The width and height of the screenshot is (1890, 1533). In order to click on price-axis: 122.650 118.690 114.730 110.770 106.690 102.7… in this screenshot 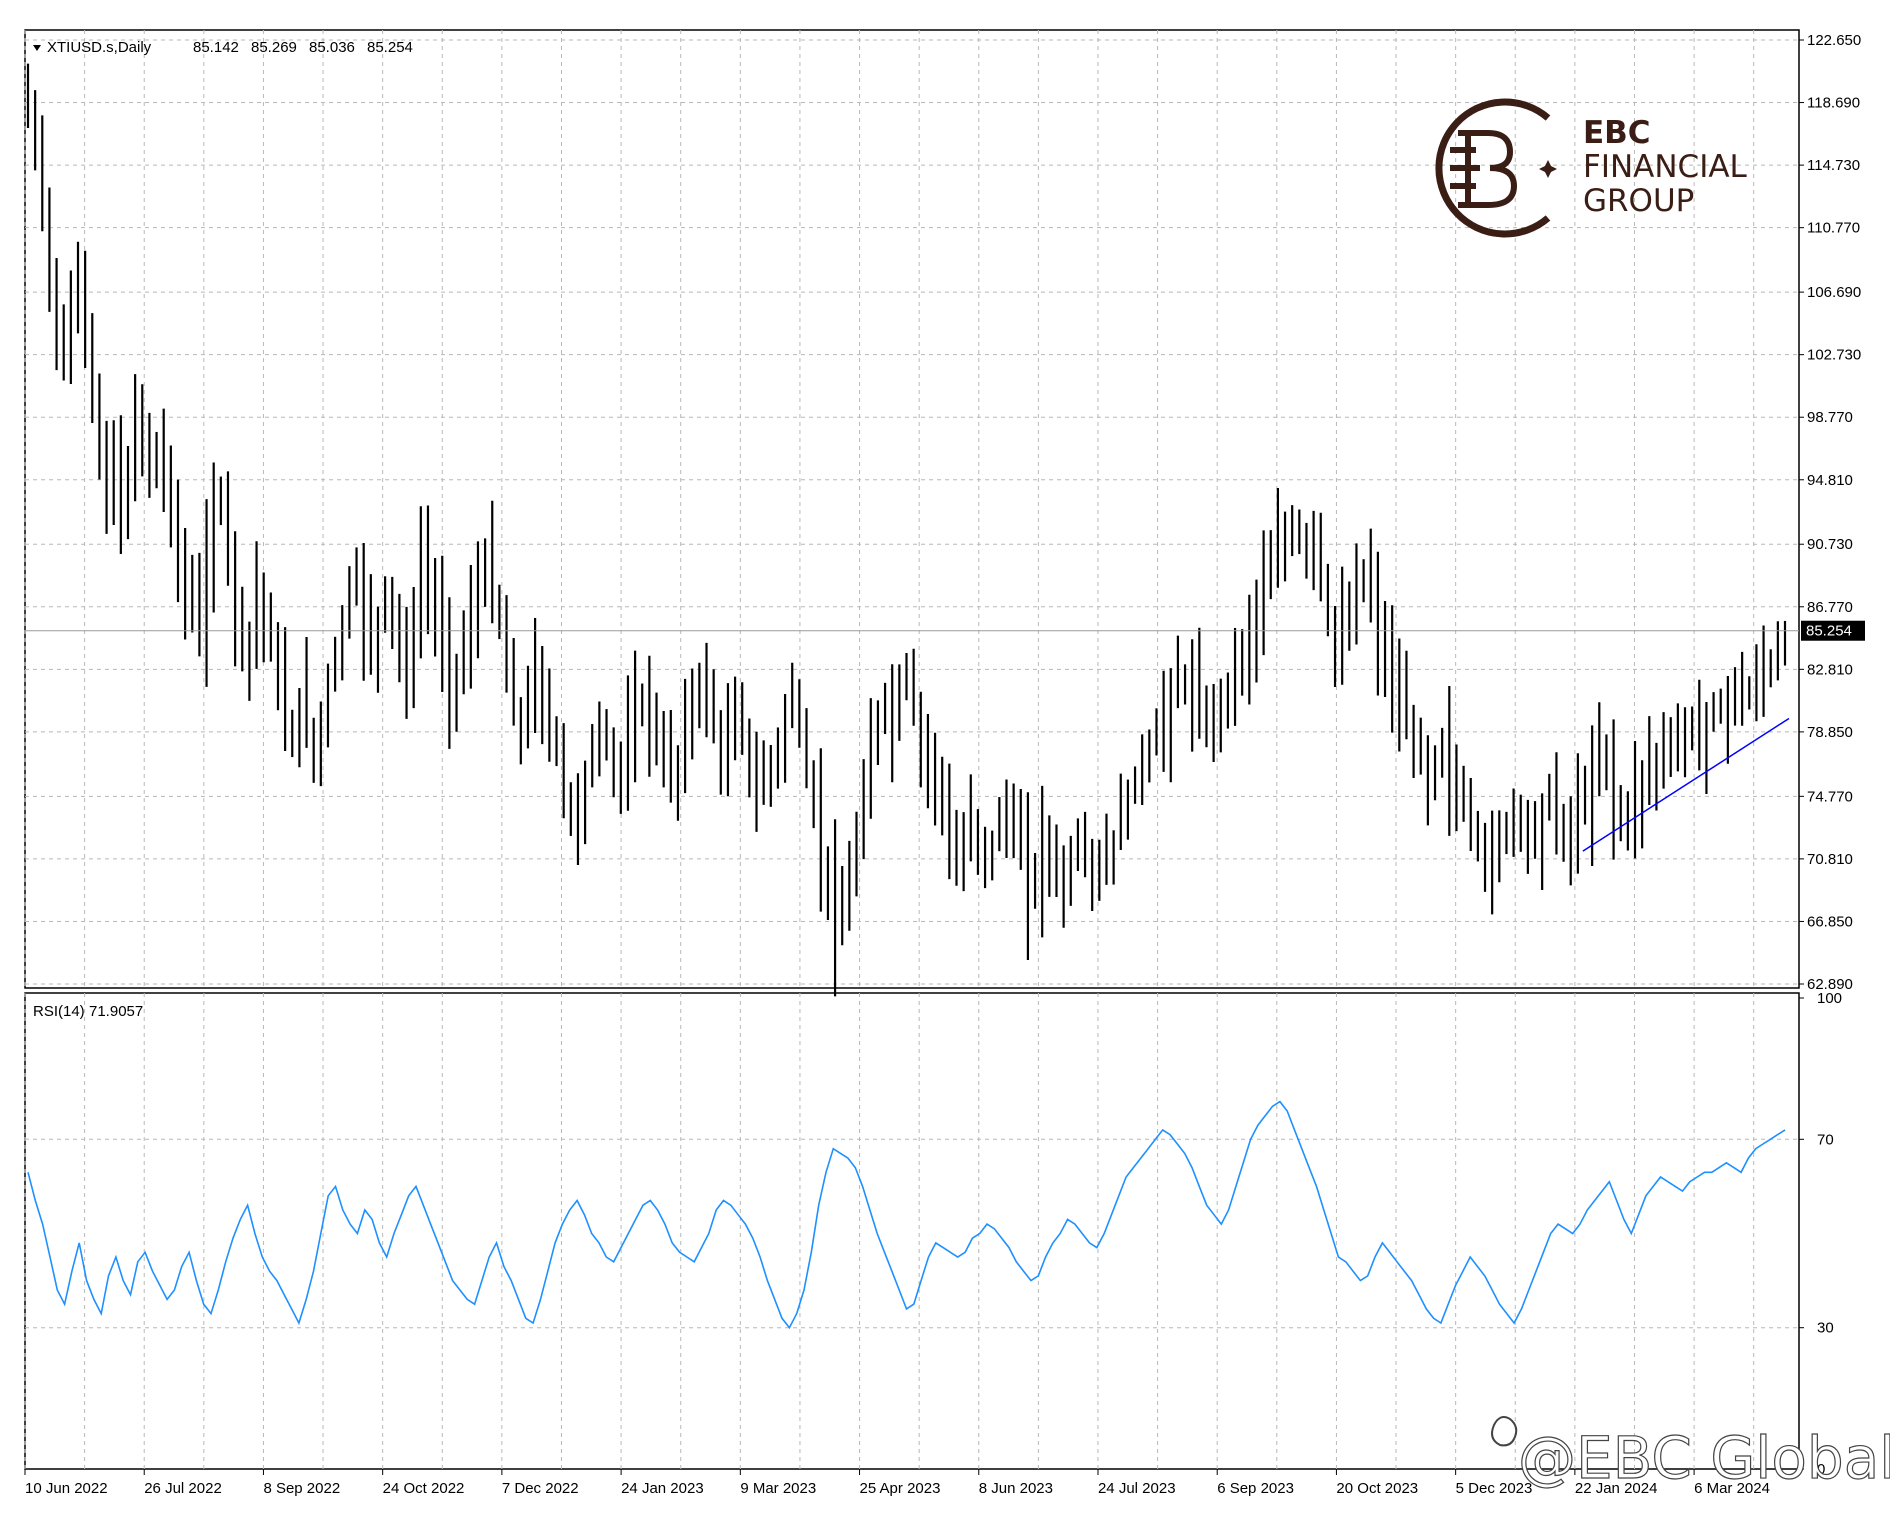, I will do `click(1830, 512)`.